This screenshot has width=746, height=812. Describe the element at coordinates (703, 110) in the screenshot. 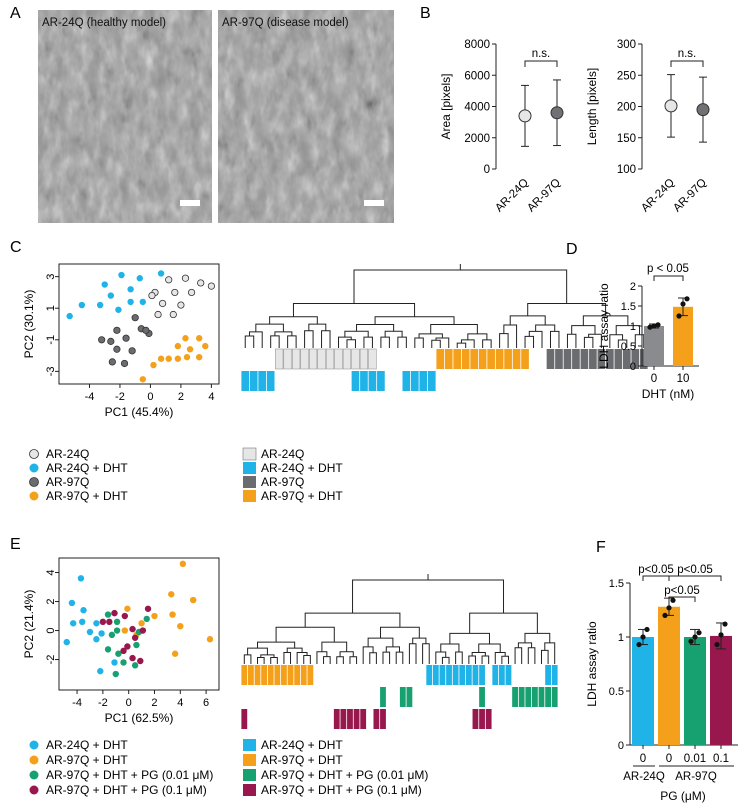

I see `mean-dot` at that location.